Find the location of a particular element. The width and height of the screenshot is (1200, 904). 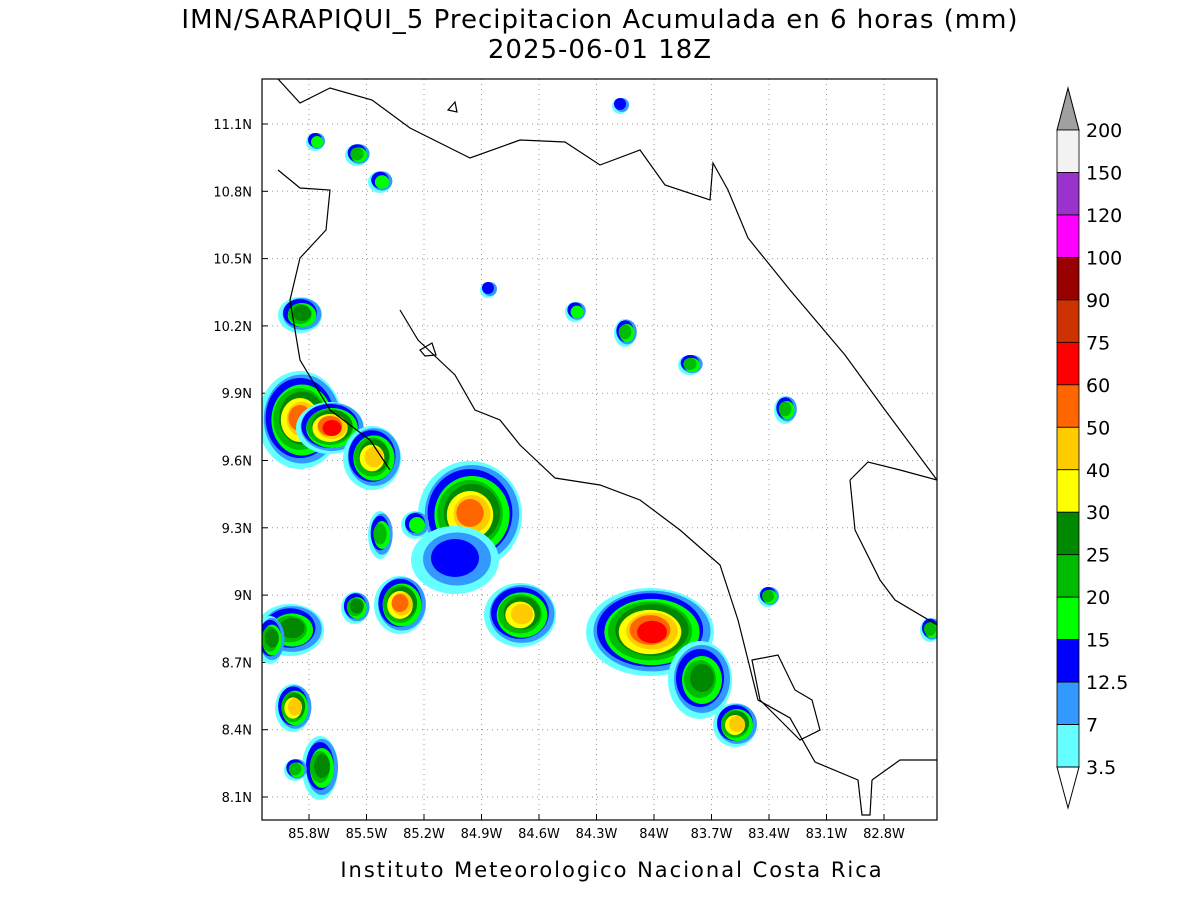

island is located at coordinates (438, 228).